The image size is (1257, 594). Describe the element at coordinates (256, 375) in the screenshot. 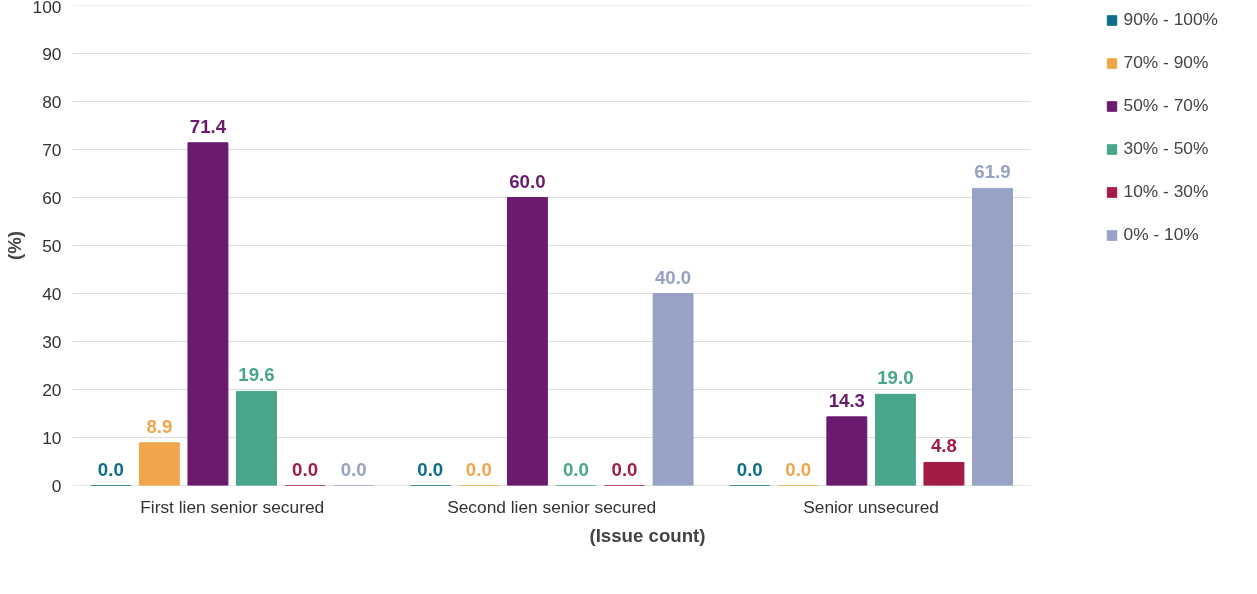

I see `data-label: 19.6` at that location.